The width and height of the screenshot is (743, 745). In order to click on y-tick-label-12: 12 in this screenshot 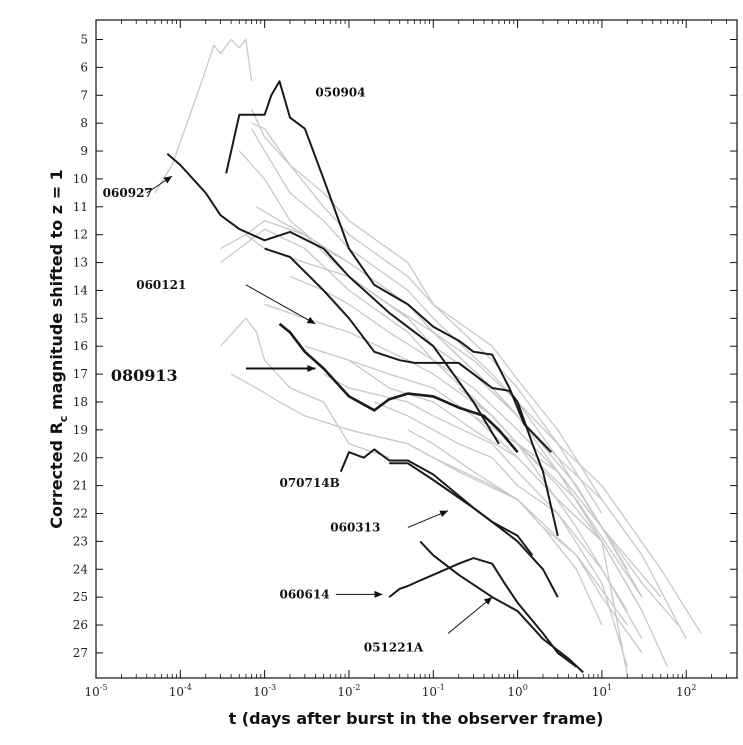, I will do `click(80, 235)`.